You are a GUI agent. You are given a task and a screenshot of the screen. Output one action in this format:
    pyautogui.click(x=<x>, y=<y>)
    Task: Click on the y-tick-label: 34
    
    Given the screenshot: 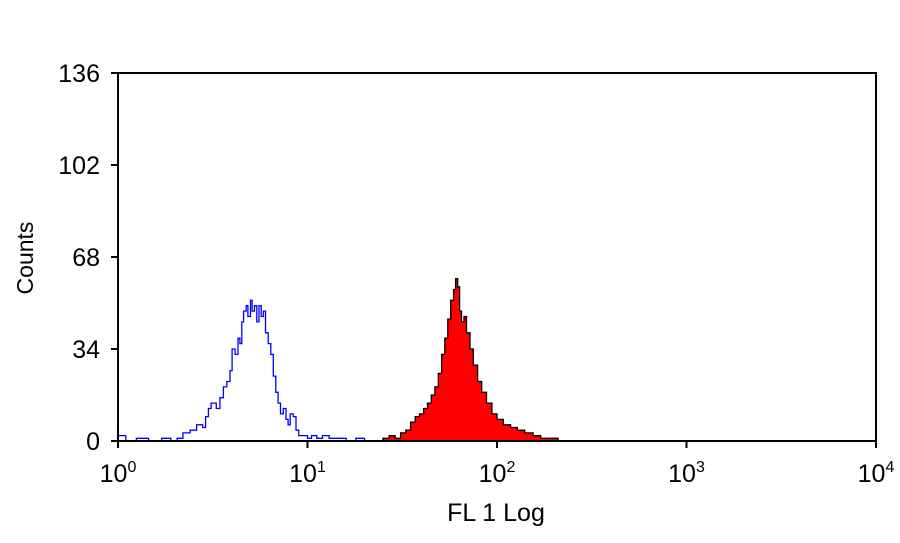 What is the action you would take?
    pyautogui.click(x=86, y=350)
    